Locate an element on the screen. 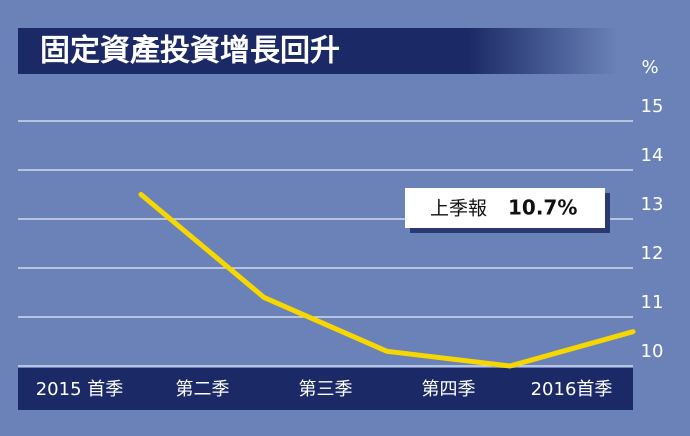 The height and width of the screenshot is (436, 690). x-tick-label: 第二季 is located at coordinates (203, 389).